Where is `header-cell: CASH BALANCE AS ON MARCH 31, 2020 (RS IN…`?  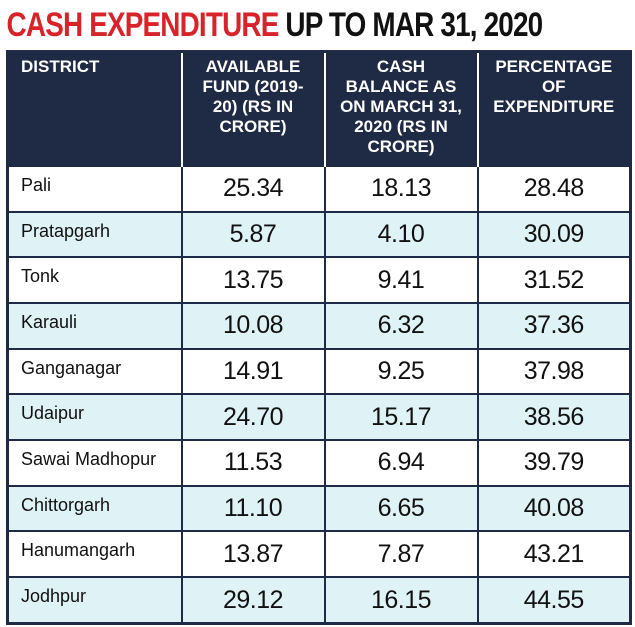 header-cell: CASH BALANCE AS ON MARCH 31, 2020 (RS IN… is located at coordinates (400, 108).